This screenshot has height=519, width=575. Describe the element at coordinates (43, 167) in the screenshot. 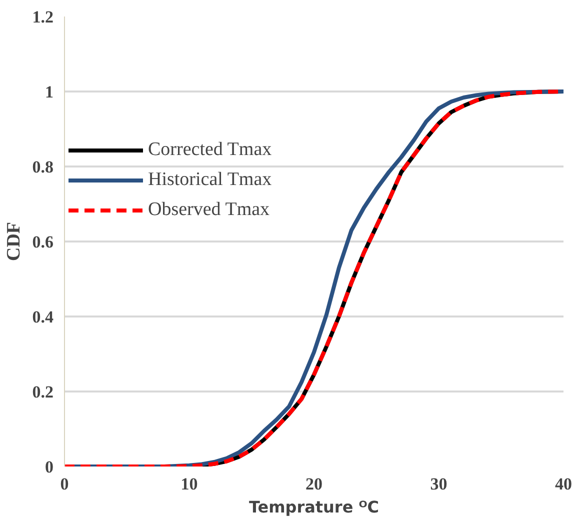

I see `y-tick-label: 0.8` at that location.